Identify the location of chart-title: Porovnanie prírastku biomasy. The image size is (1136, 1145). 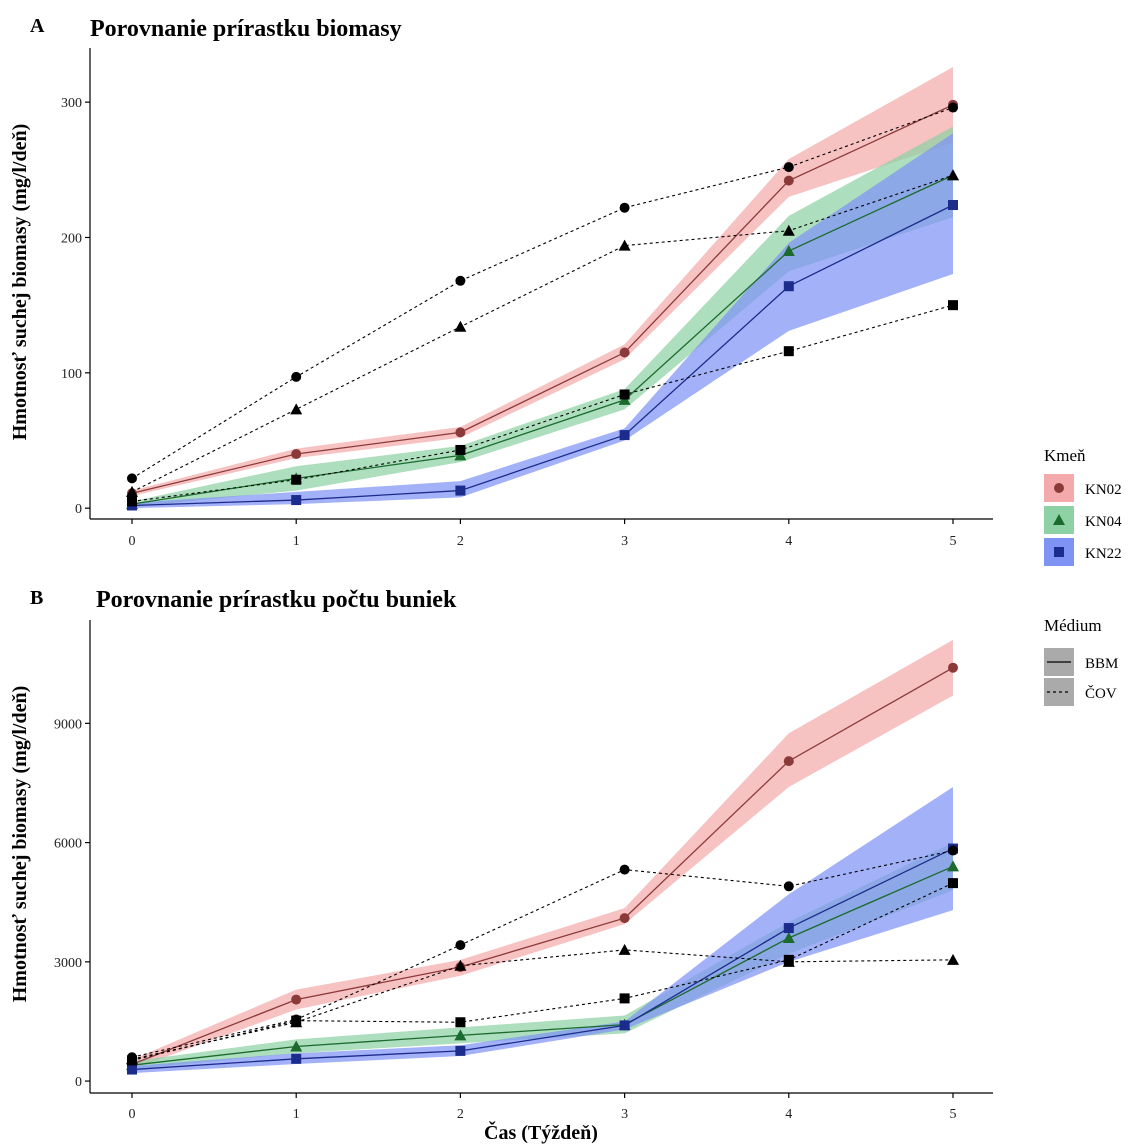
(246, 29).